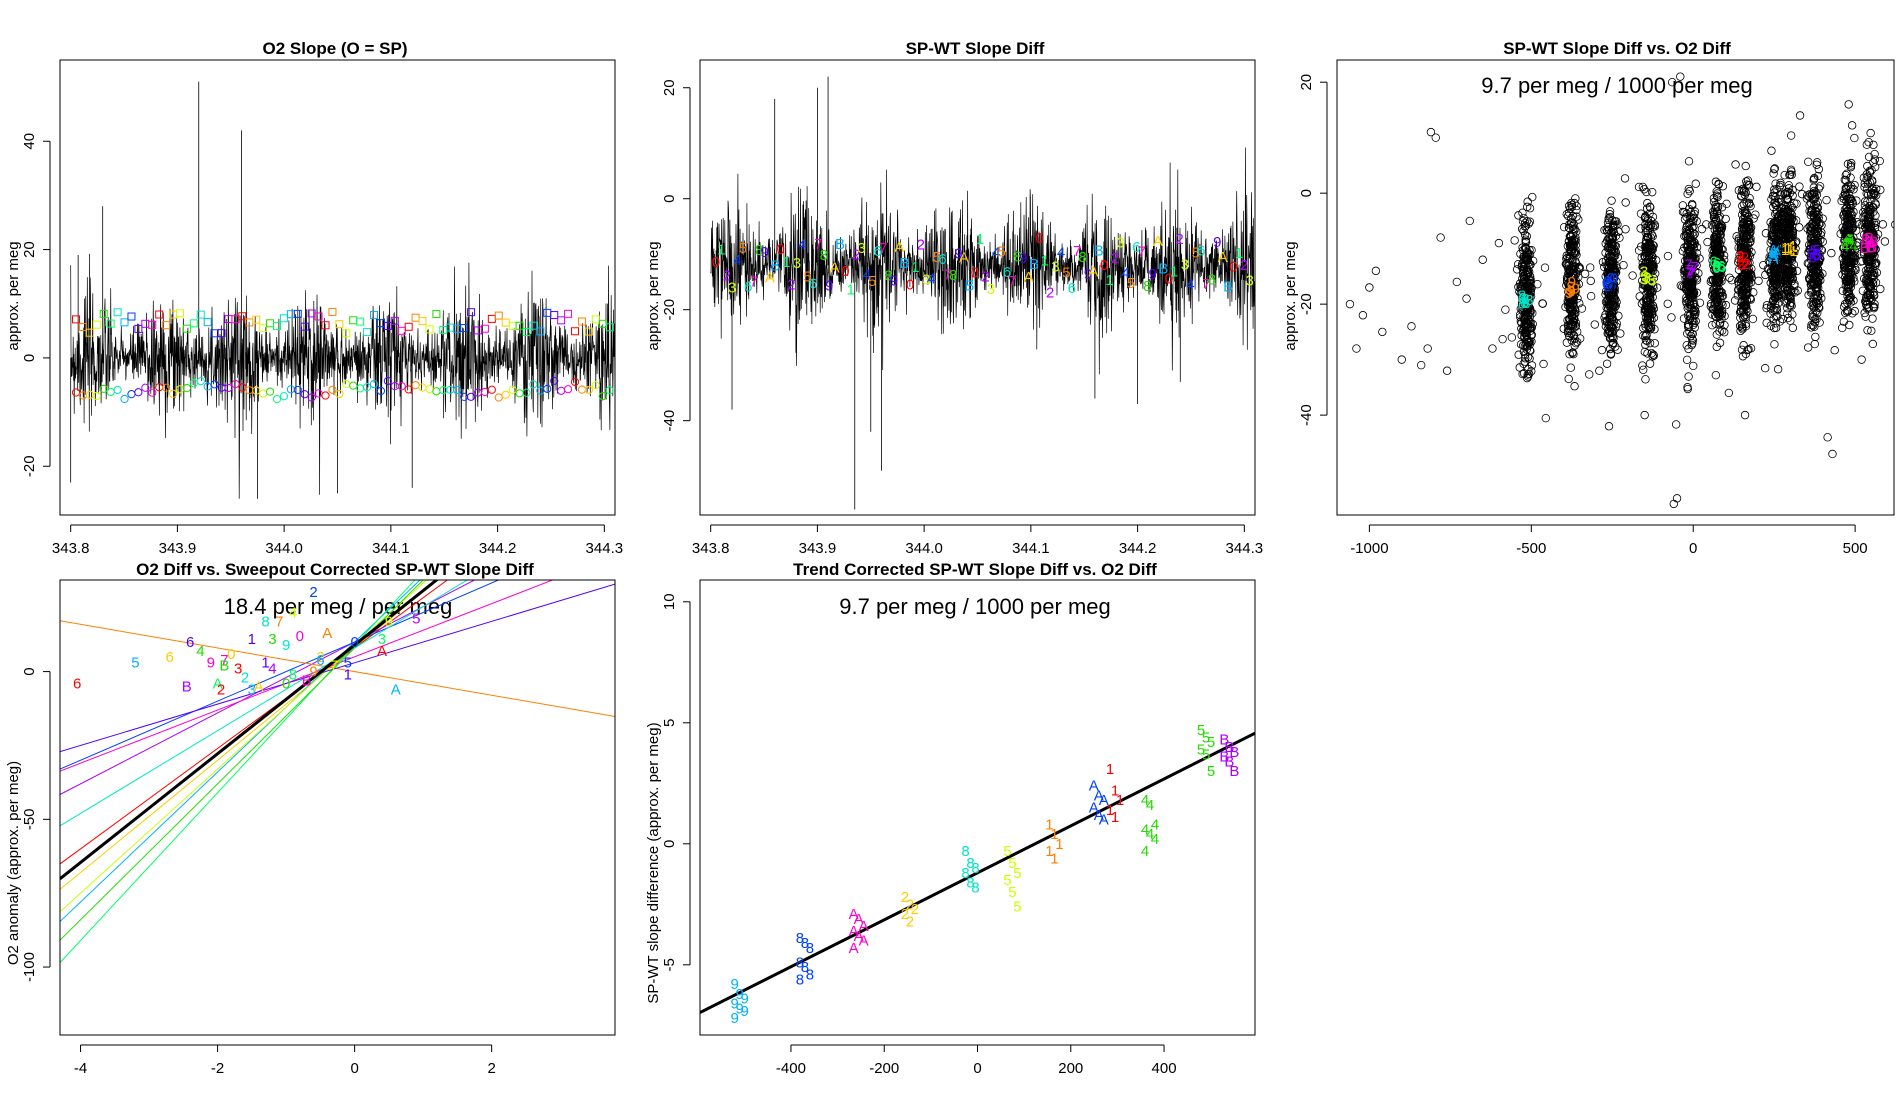 The image size is (1900, 1100). What do you see at coordinates (1045, 260) in the screenshot?
I see `cycle-label: 1` at bounding box center [1045, 260].